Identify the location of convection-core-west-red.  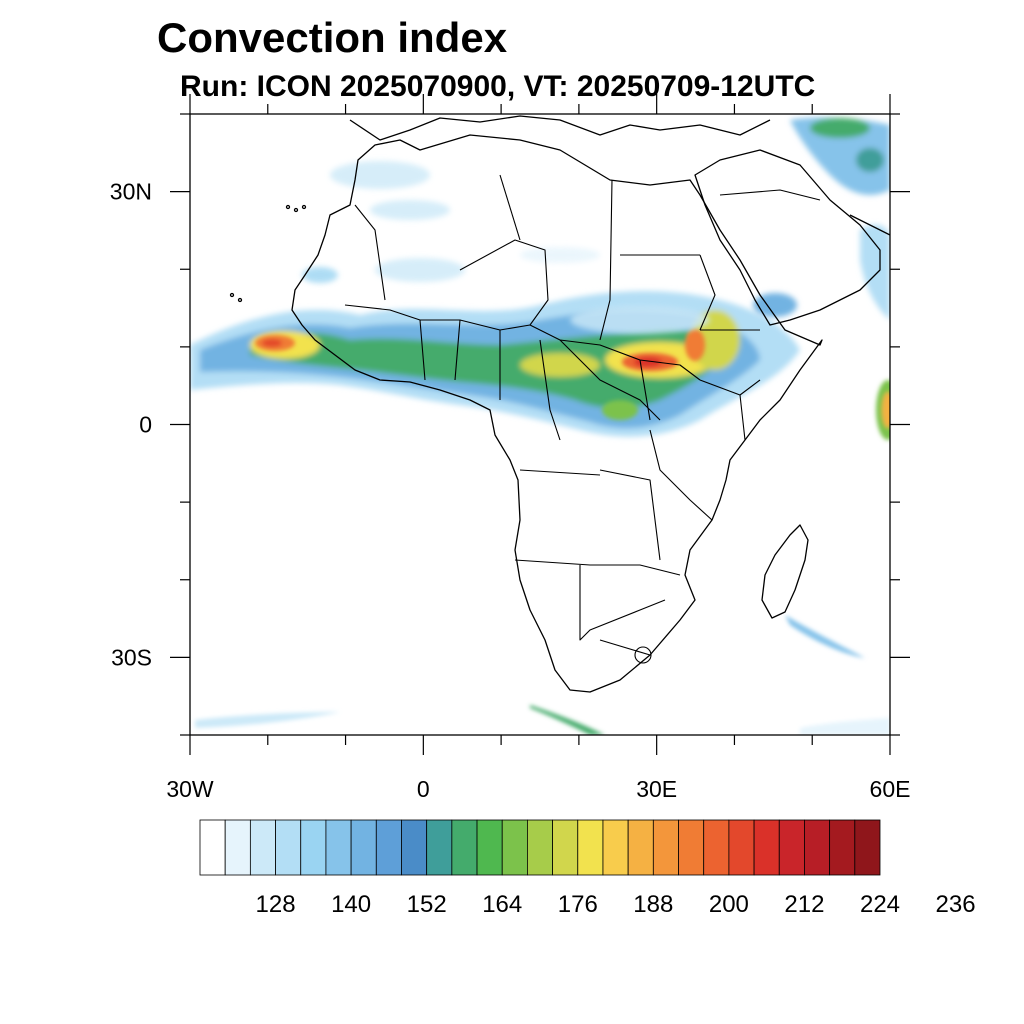
(272, 343).